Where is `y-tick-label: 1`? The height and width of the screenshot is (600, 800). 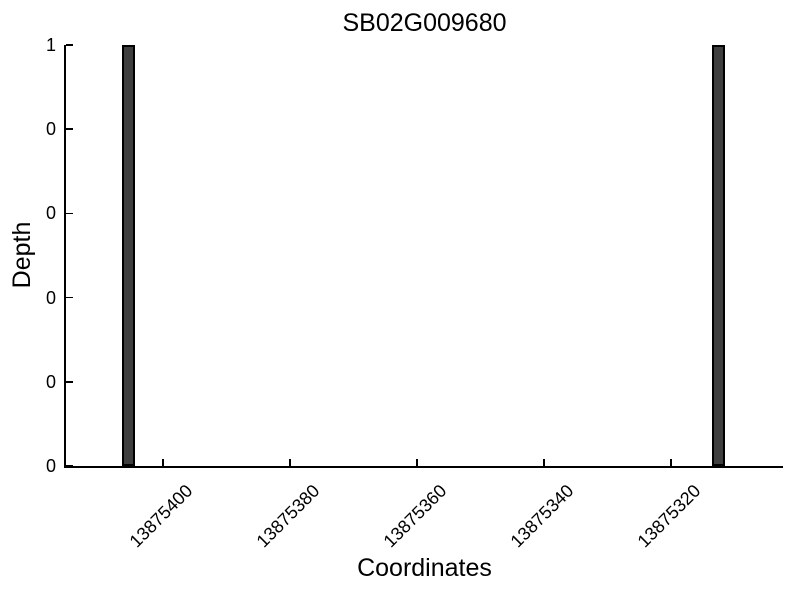
y-tick-label: 1 is located at coordinates (50, 45).